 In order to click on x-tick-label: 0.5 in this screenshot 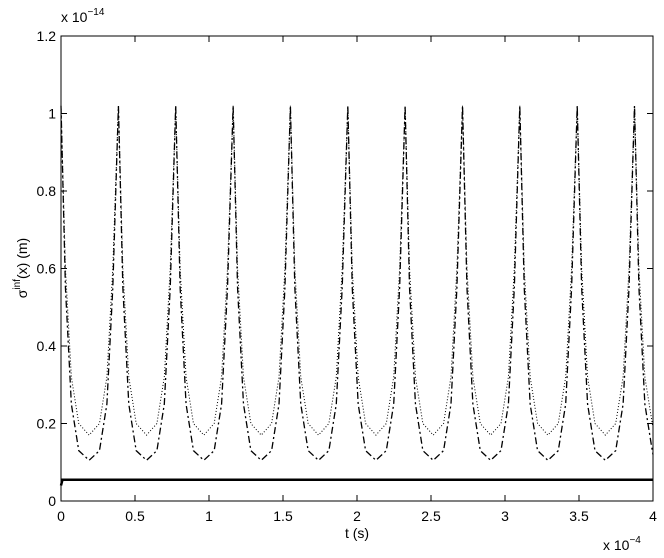, I will do `click(135, 516)`.